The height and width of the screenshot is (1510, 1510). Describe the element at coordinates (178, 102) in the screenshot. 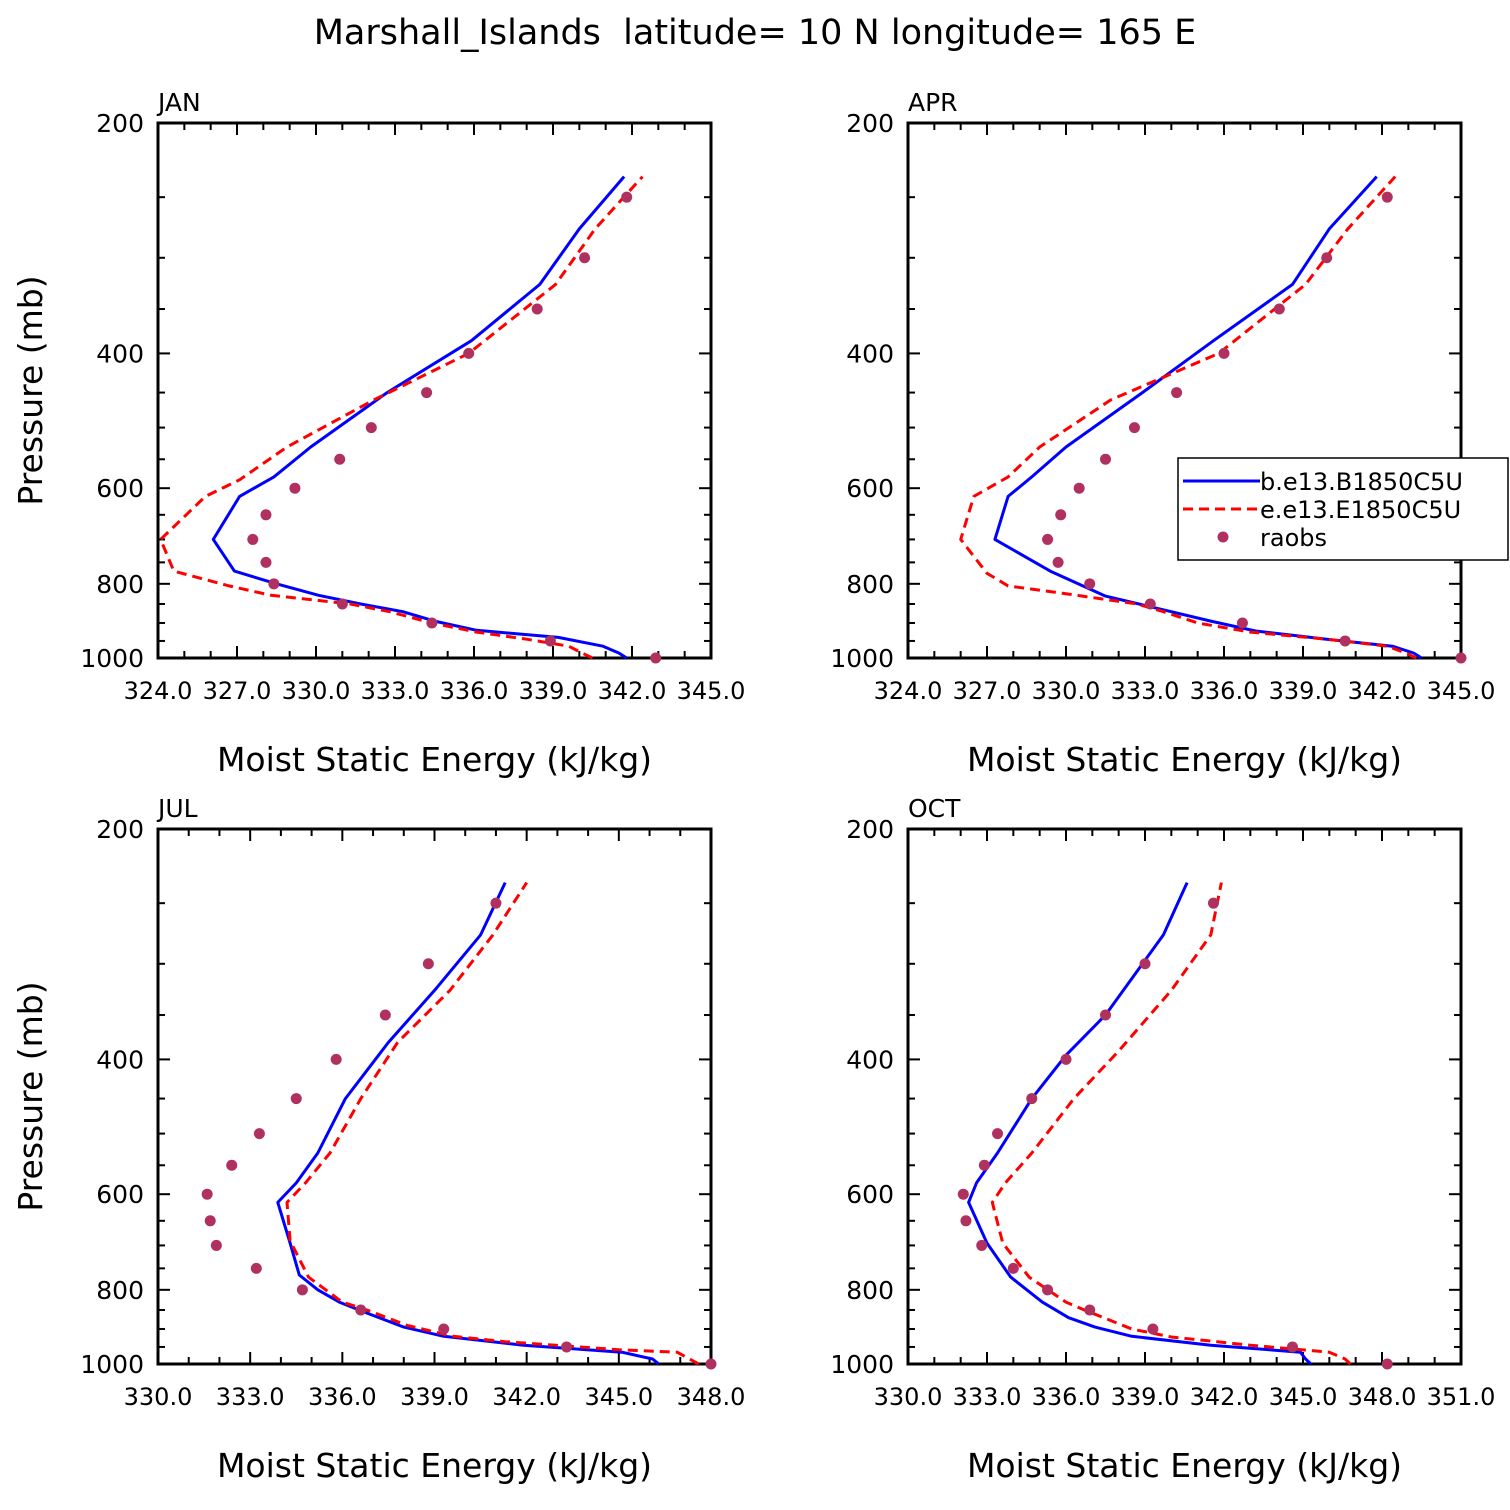

I see `panel-label: JAN` at that location.